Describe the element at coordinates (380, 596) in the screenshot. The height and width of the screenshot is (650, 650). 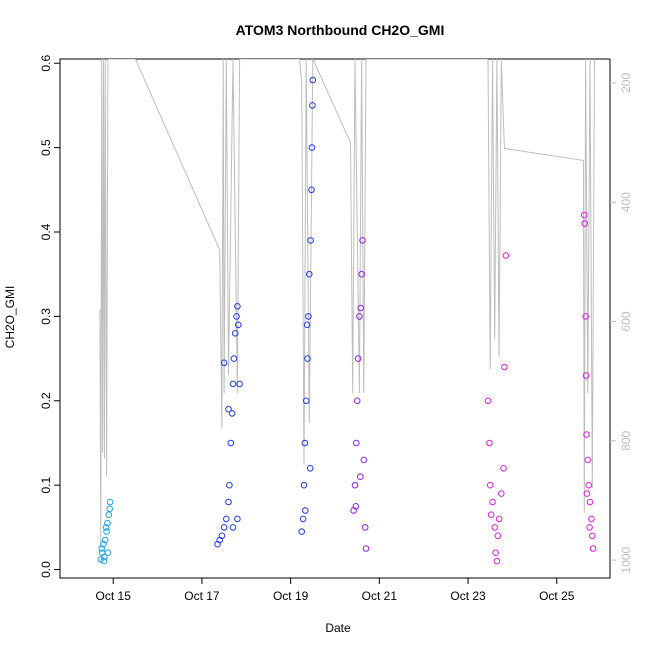
I see `x-tick-label: Oct 21` at that location.